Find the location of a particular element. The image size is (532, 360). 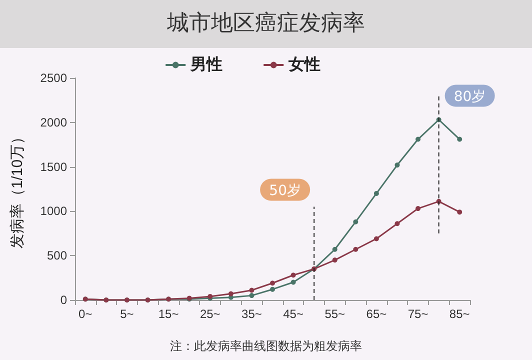

y-tick-label: 2000 is located at coordinates (54, 122).